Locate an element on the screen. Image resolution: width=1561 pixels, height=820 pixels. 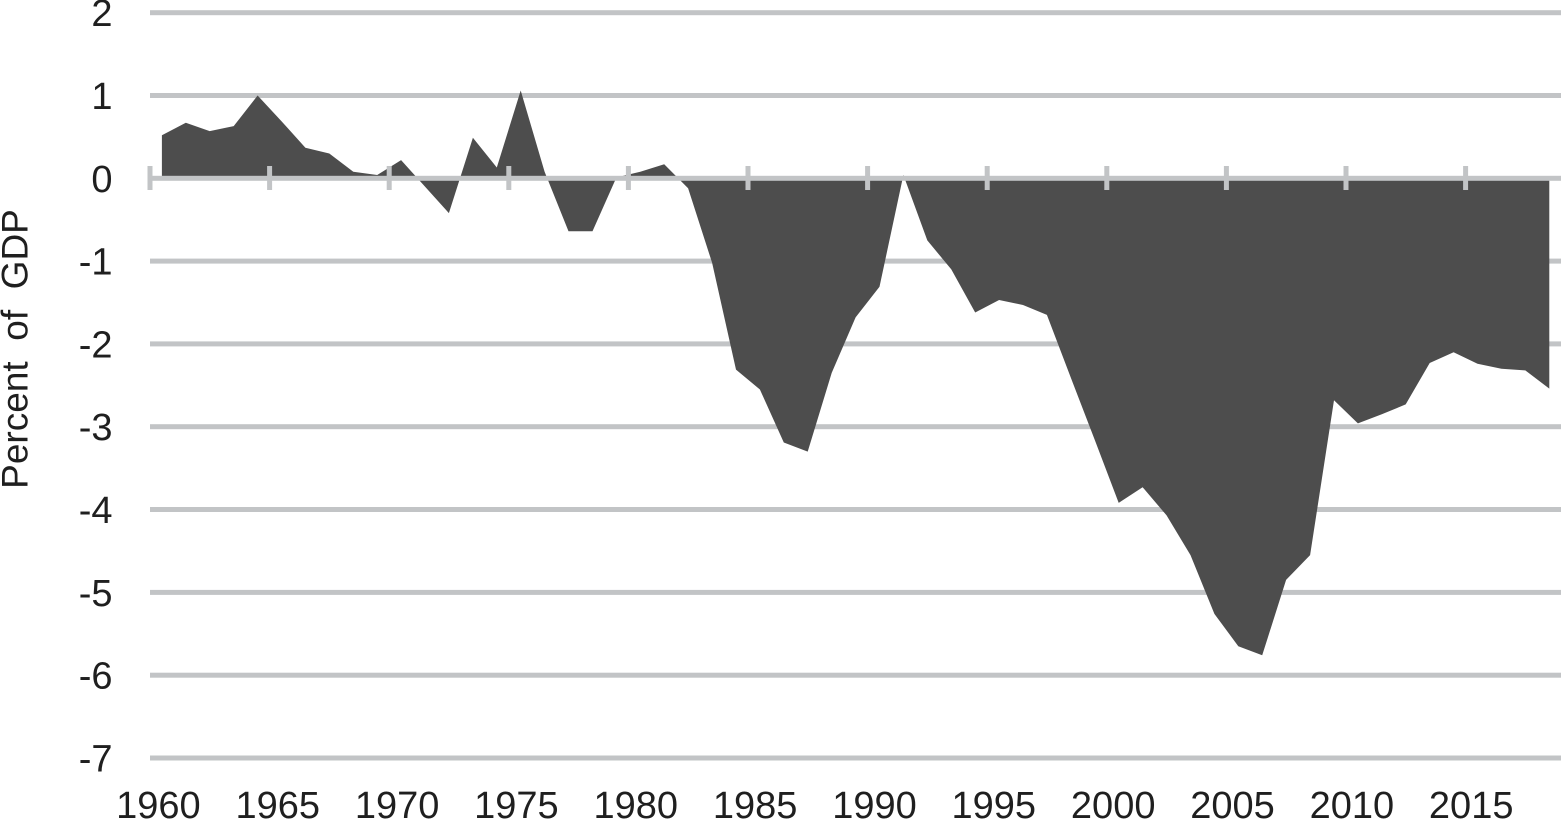
svg-text: 1 is located at coordinates (101, 97).